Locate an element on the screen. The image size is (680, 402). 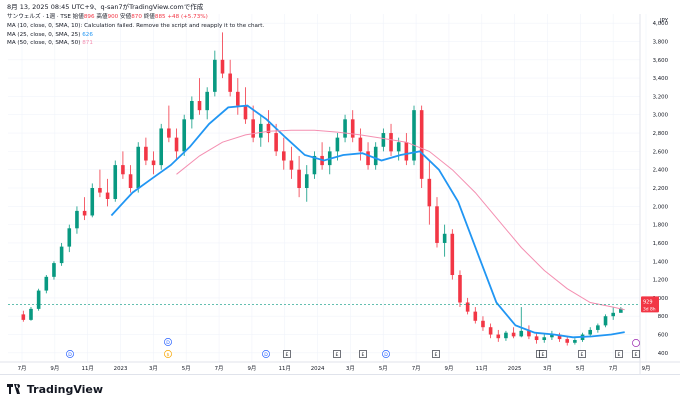
price-tick-label: 3,800 is located at coordinates (661, 42).